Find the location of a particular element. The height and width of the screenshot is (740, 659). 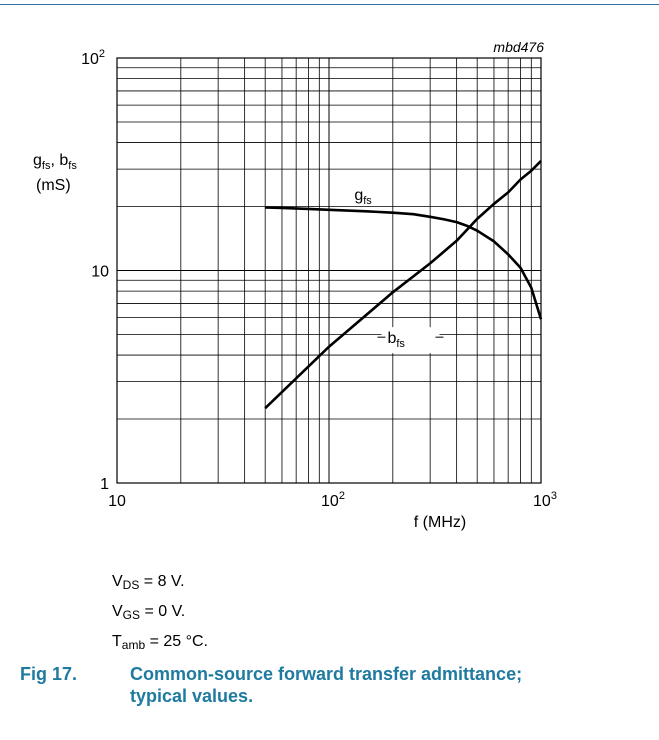

x-tick-label: 10³ is located at coordinates (545, 500).